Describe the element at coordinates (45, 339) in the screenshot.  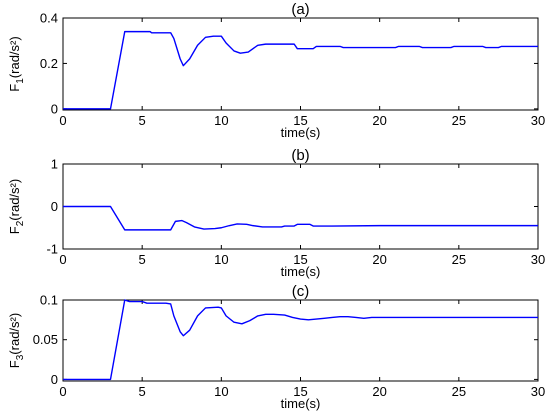
I see `chart-2-y-tick-label: 0.05` at that location.